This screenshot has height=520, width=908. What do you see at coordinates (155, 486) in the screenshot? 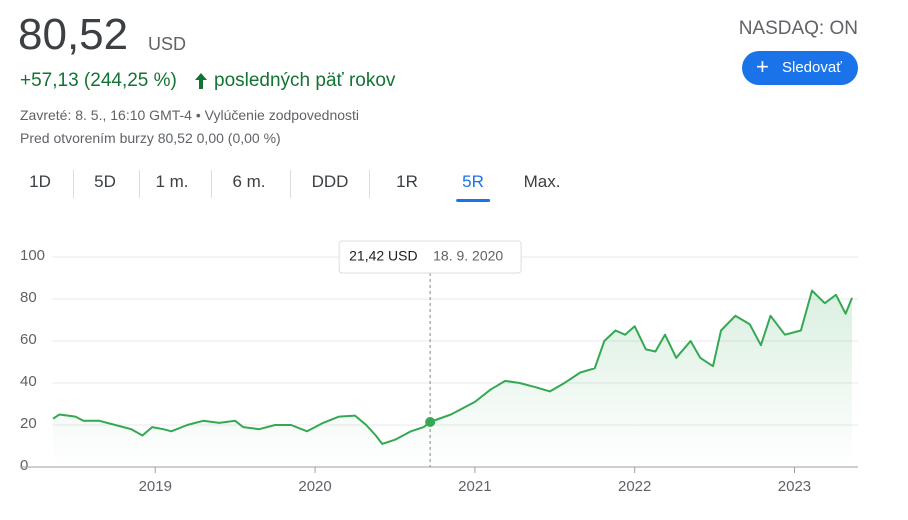
I see `x-tick-label: 2019` at bounding box center [155, 486].